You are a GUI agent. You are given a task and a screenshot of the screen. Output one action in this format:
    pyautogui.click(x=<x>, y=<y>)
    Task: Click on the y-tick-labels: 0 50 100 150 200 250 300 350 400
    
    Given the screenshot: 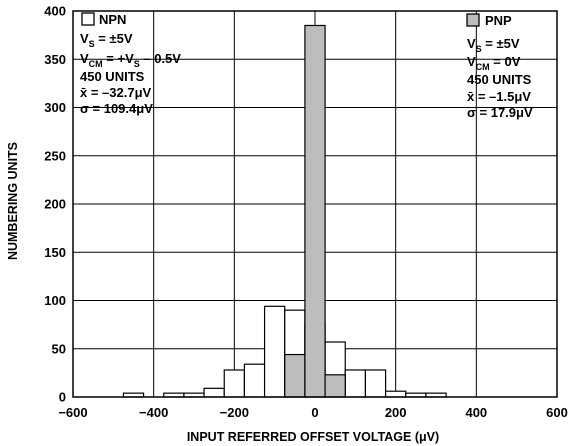 What is the action you would take?
    pyautogui.click(x=55, y=204)
    